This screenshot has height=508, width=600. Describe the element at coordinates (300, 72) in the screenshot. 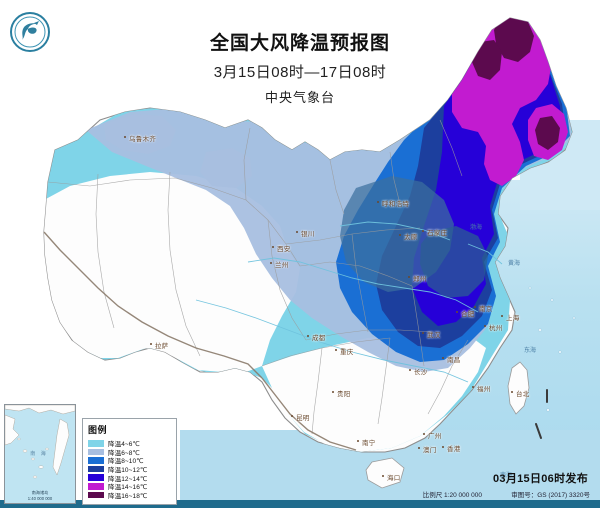

I see `forecast-period: 3月15日08时—17日08时` at that location.